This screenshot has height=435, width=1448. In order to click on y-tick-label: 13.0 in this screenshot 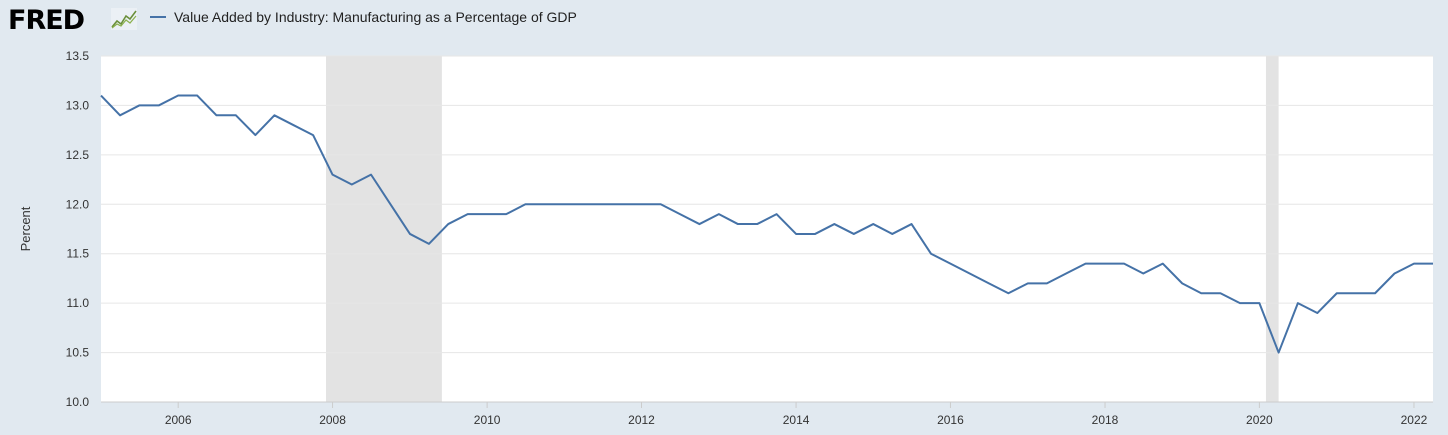, I will do `click(78, 105)`.